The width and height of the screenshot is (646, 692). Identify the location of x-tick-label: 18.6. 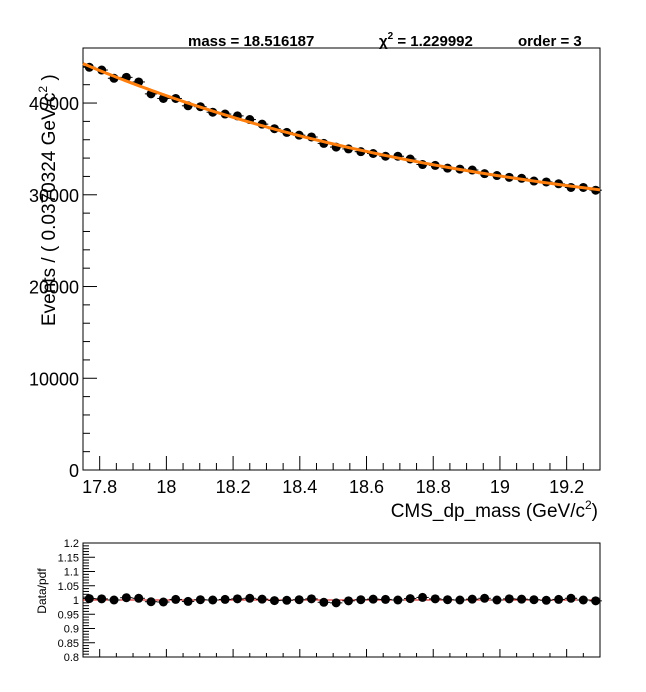
(366, 487).